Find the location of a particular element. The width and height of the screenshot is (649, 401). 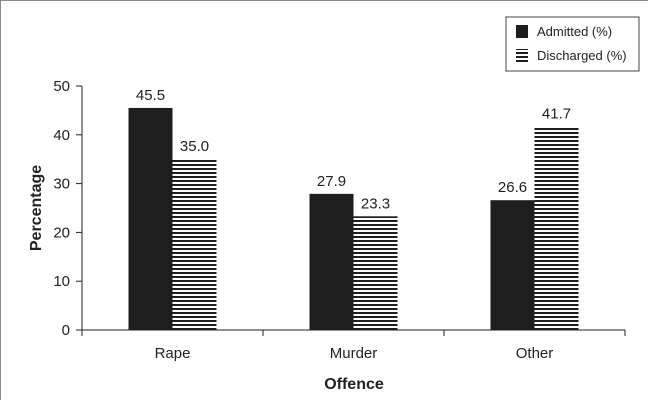

legend-swatch-discharged is located at coordinates (522, 55).